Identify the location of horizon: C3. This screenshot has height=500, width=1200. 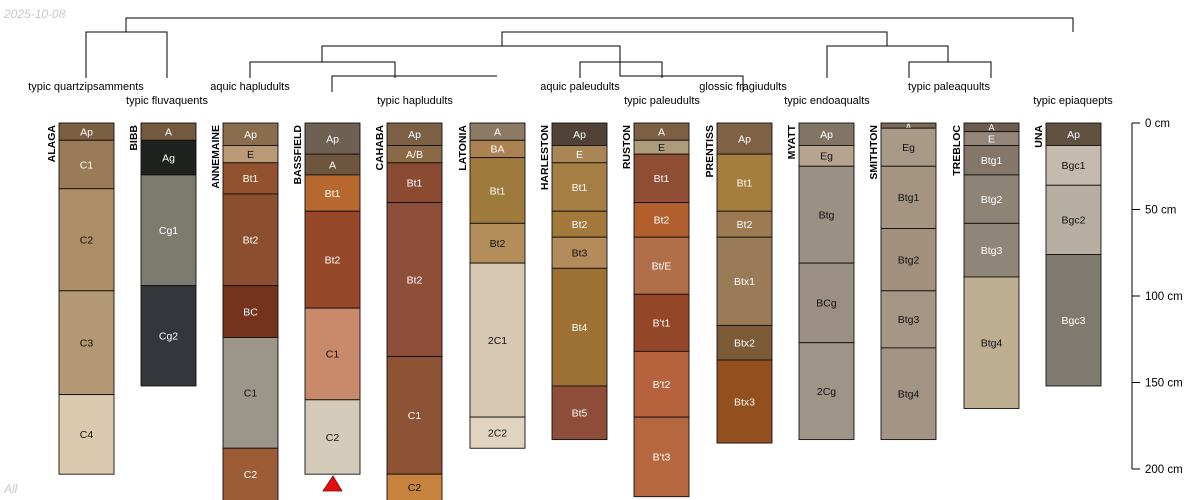
(86, 343).